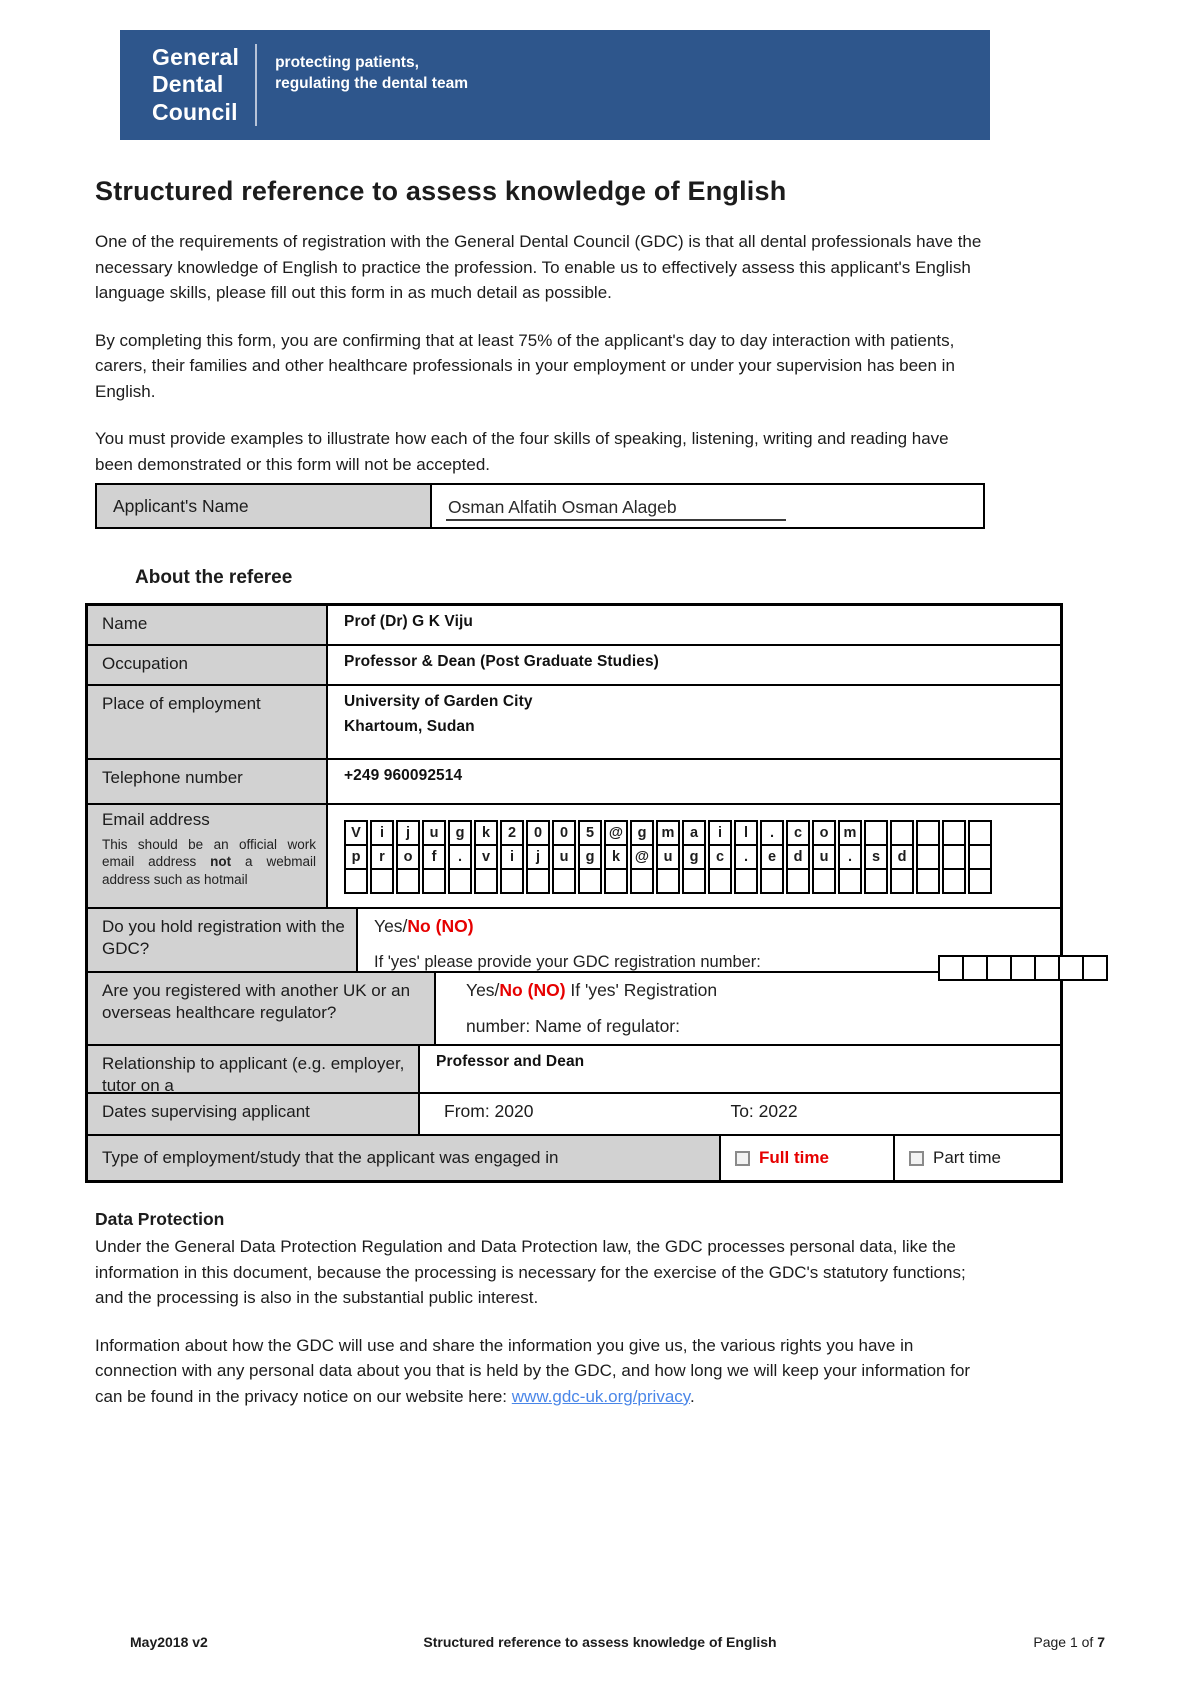 Image resolution: width=1200 pixels, height=1698 pixels. Describe the element at coordinates (512, 833) in the screenshot. I see `email-char-cell: 2` at that location.